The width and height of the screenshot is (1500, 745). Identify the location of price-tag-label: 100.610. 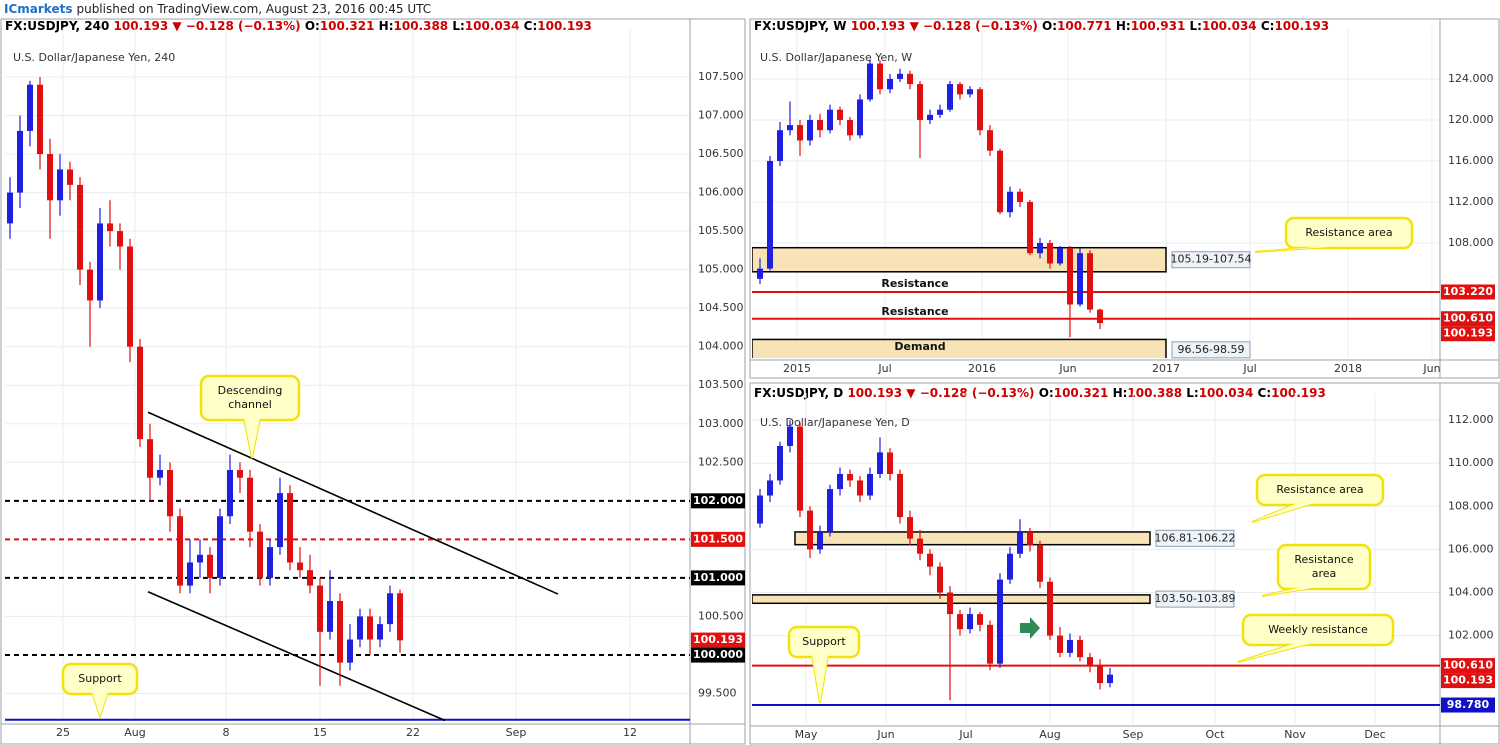
(1468, 665).